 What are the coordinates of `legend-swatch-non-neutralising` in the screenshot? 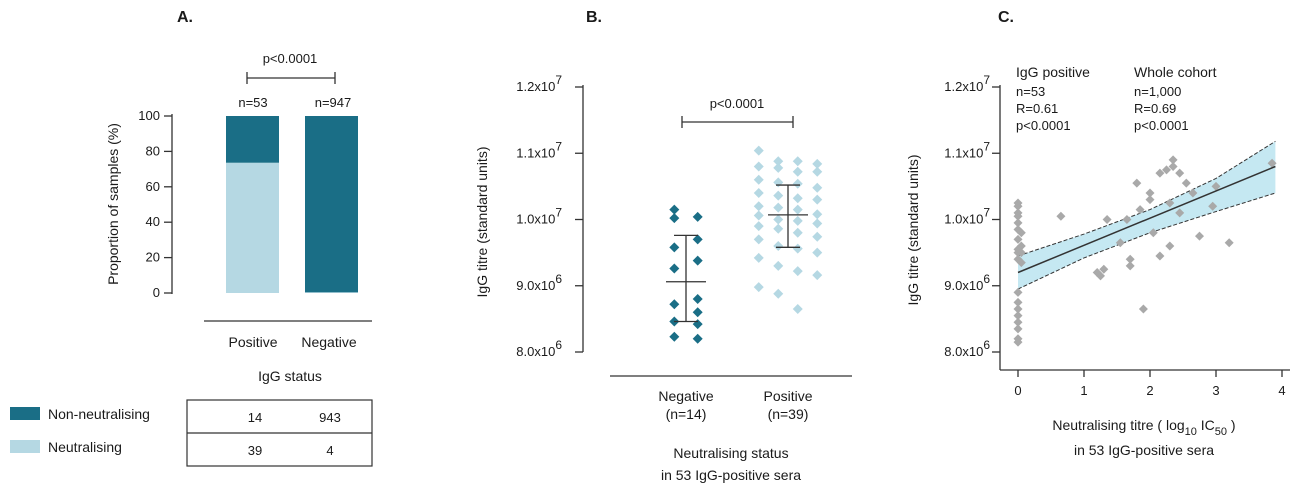 It's located at (25, 413).